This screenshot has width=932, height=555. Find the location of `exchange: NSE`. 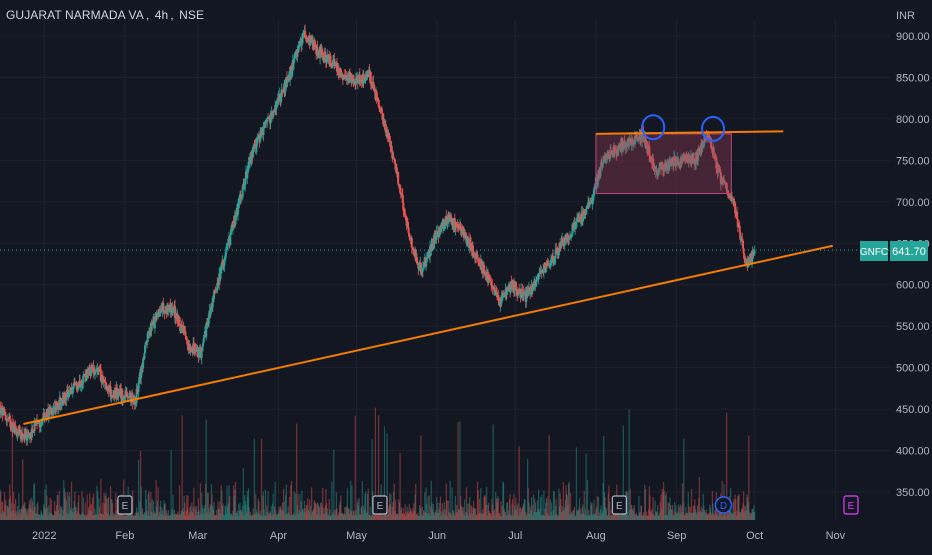

exchange: NSE is located at coordinates (192, 15).